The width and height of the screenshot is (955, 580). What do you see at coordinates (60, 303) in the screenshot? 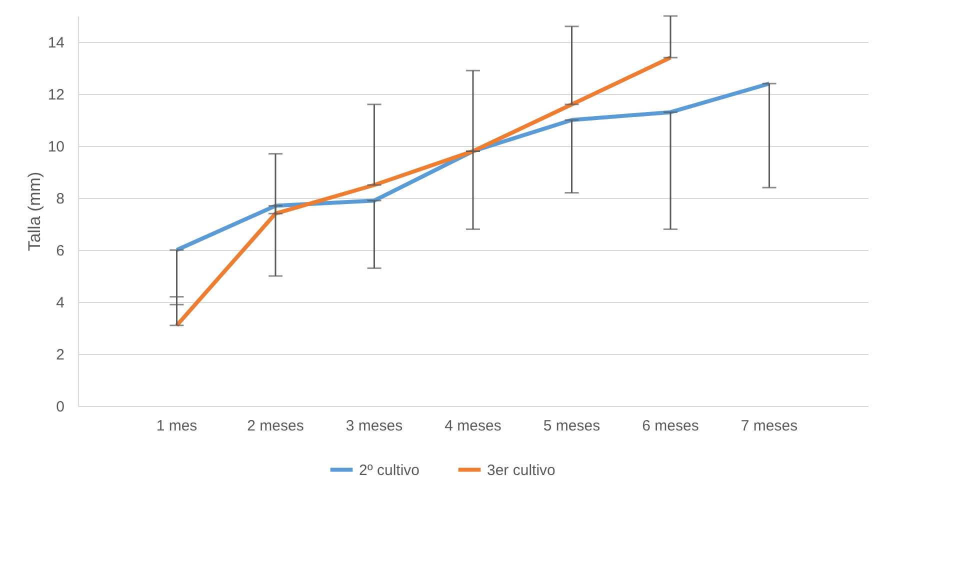
I see `y-tick-label: 4` at bounding box center [60, 303].